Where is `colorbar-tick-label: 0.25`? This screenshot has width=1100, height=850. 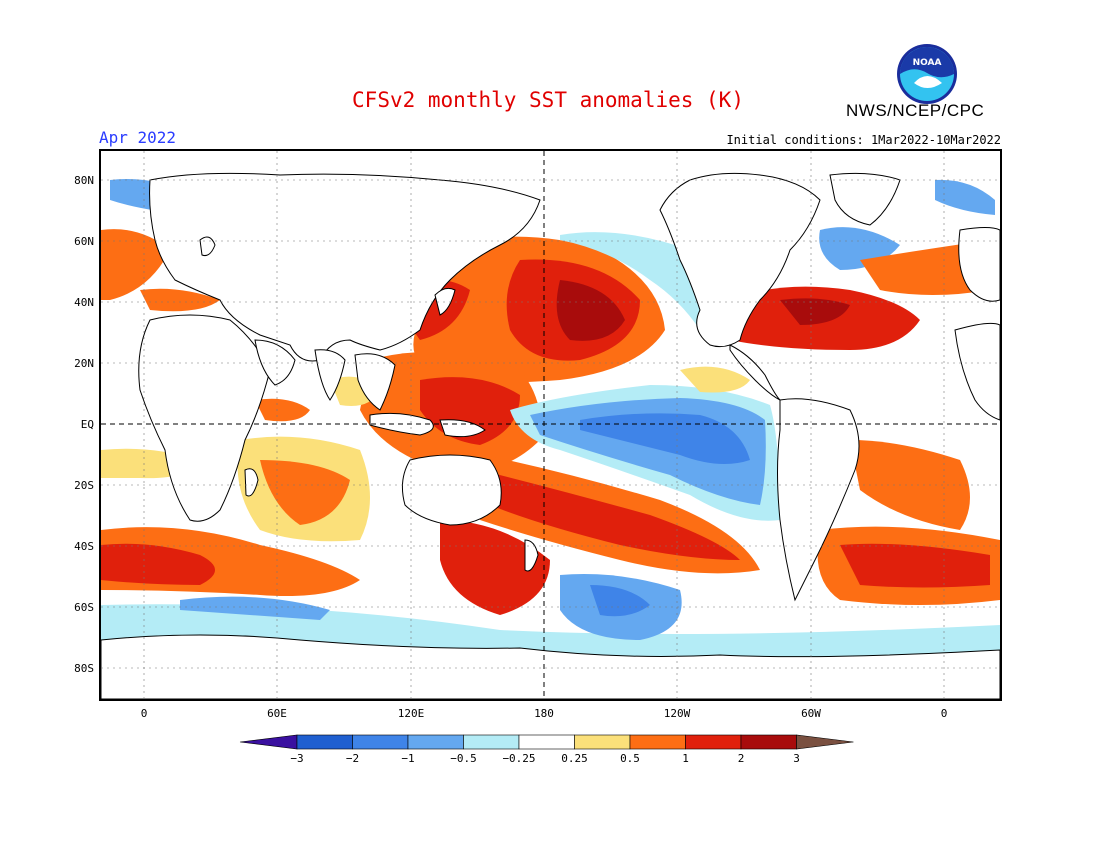 colorbar-tick-label: 0.25 is located at coordinates (574, 758).